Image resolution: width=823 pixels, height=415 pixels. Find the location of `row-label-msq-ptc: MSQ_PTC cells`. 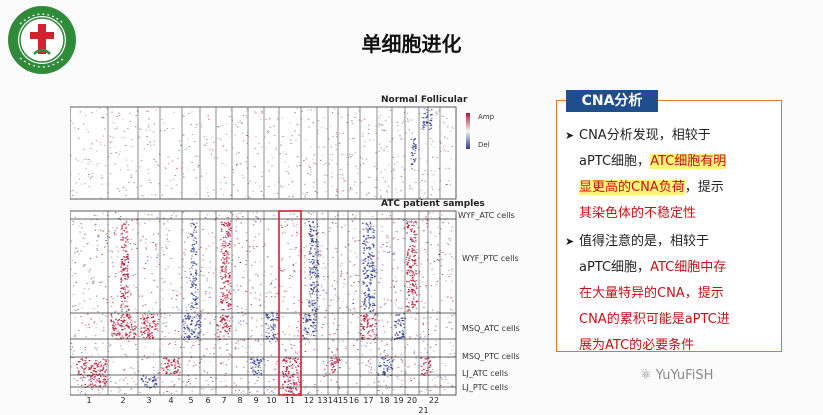

row-label-msq-ptc: MSQ_PTC cells is located at coordinates (491, 356).